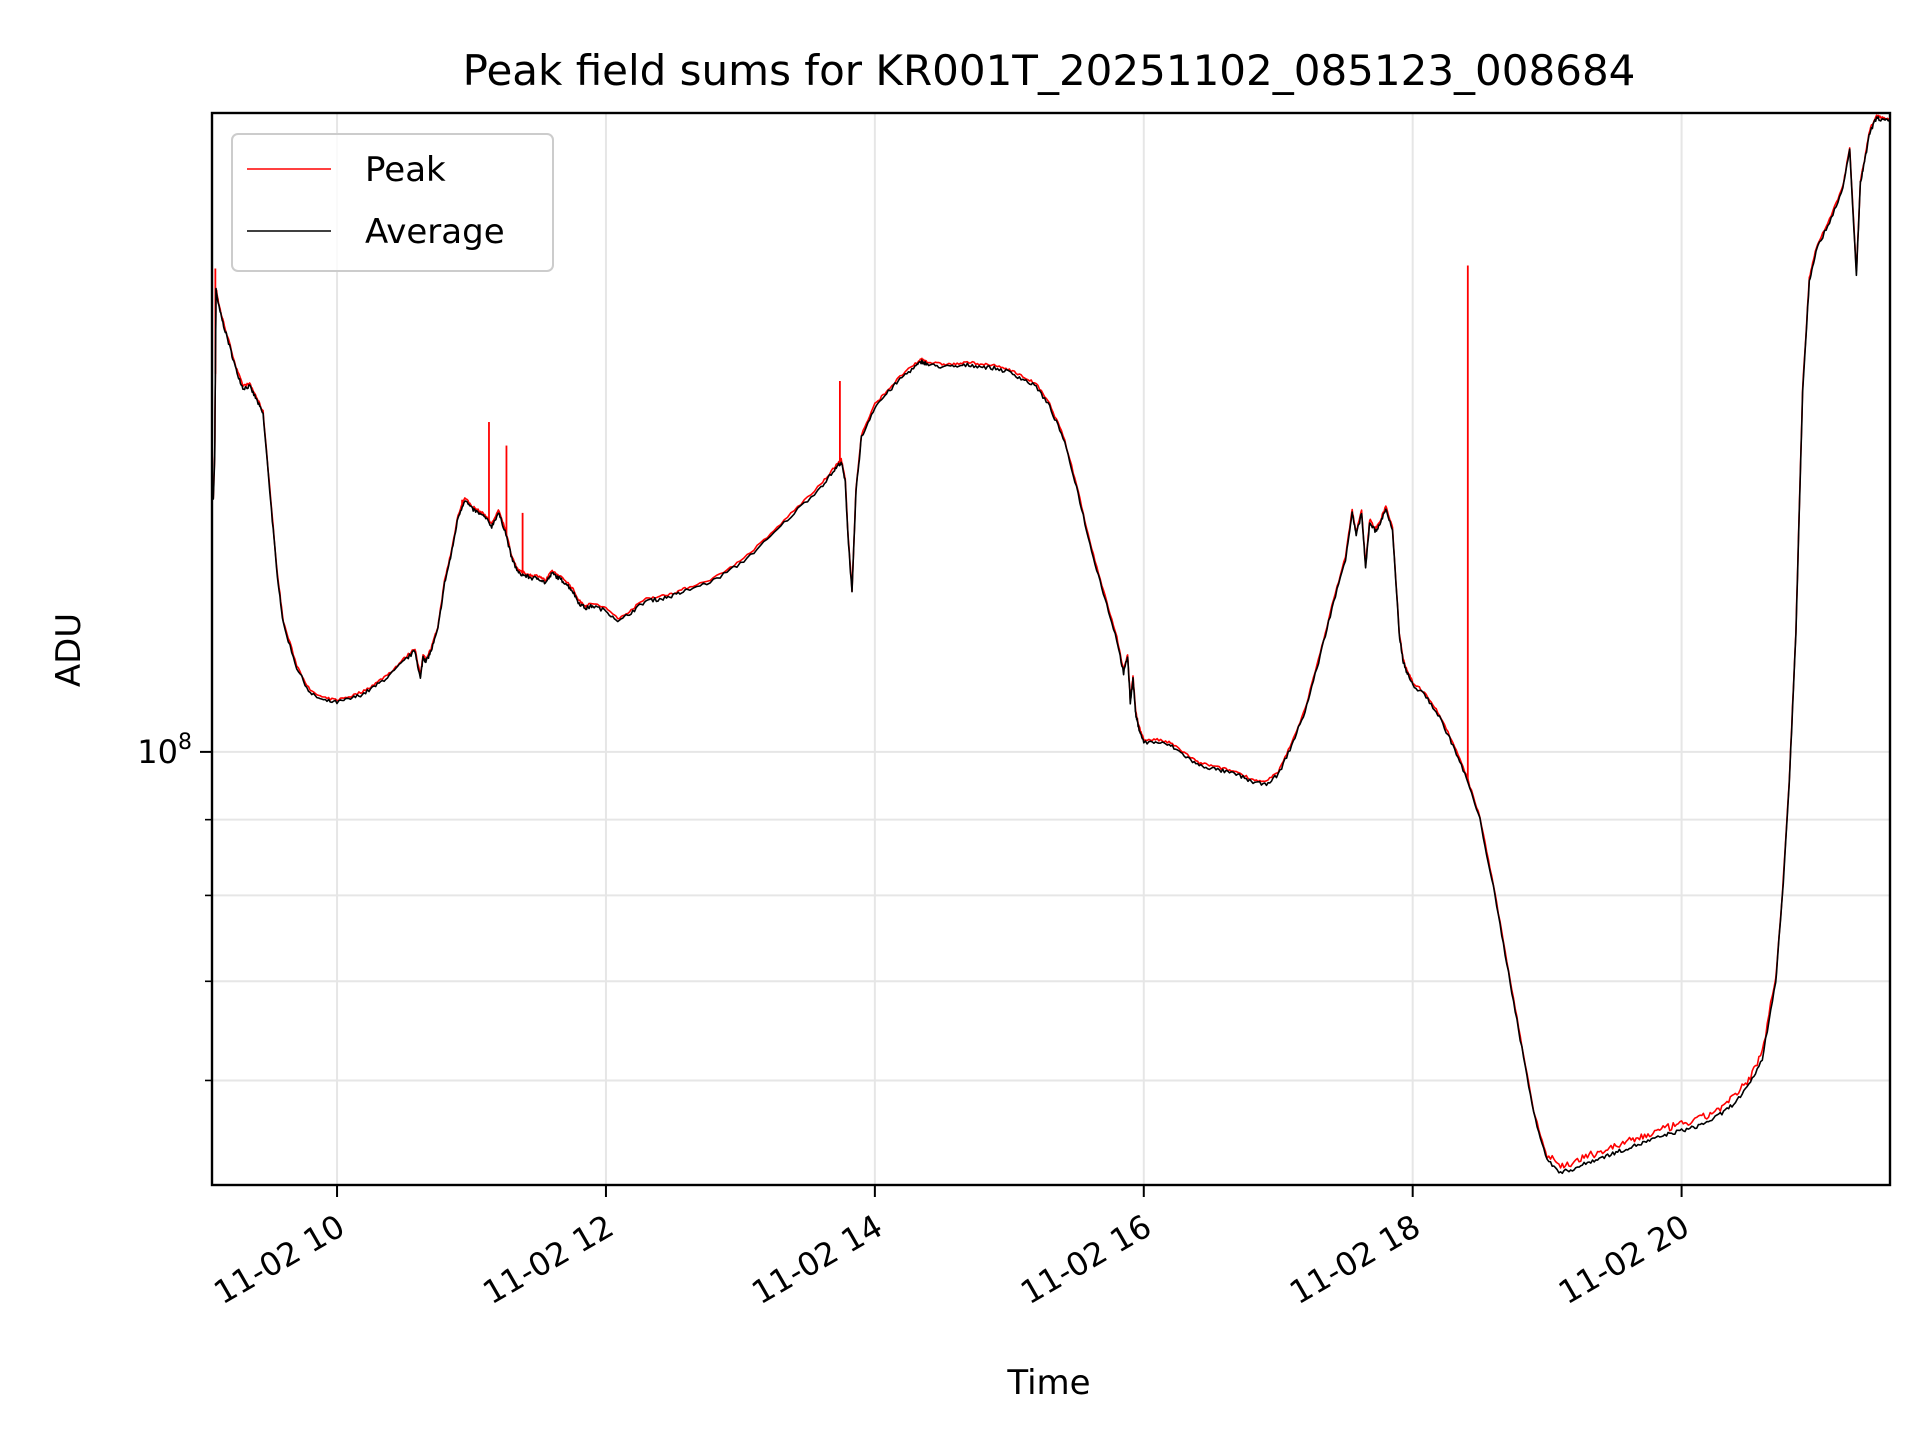 The image size is (1920, 1440). I want to click on legend-peak-label: Peak, so click(405, 170).